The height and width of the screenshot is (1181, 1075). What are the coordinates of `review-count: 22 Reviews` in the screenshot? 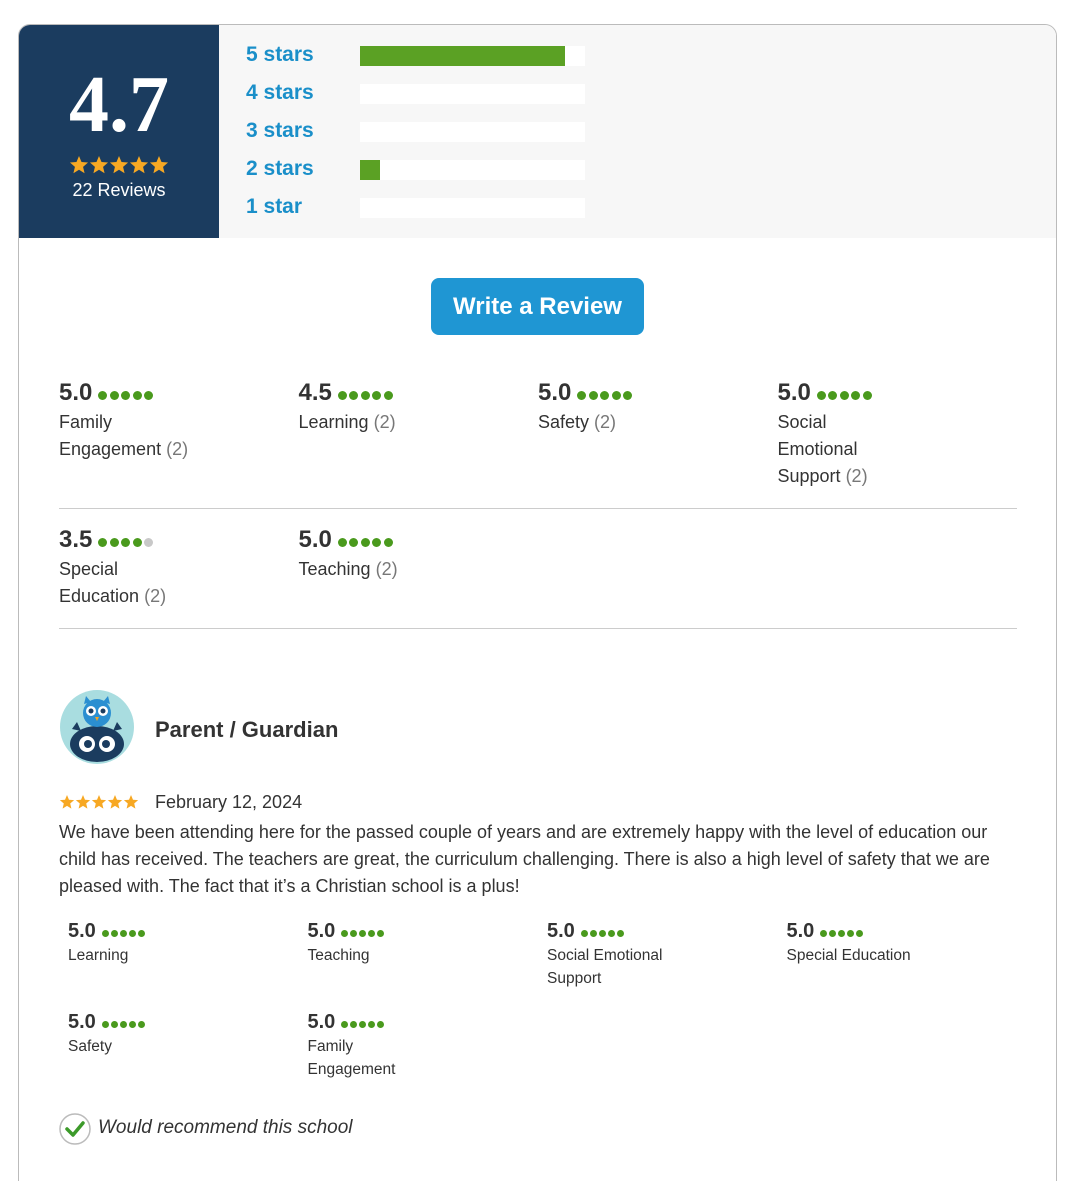 It's located at (119, 190).